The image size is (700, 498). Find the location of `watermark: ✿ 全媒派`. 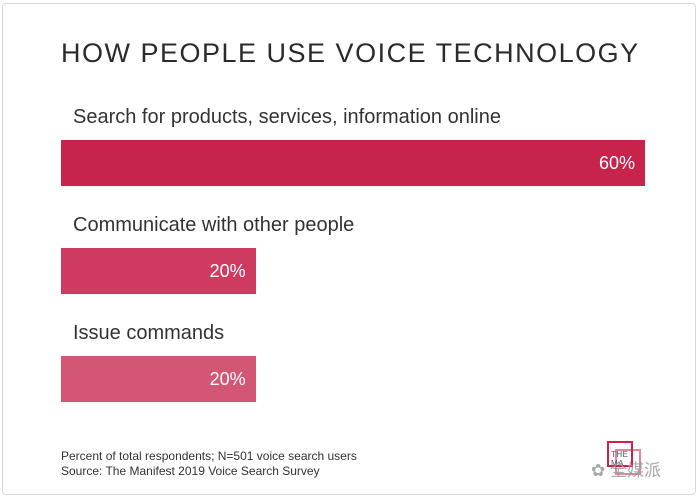

watermark: ✿ 全媒派 is located at coordinates (626, 468).